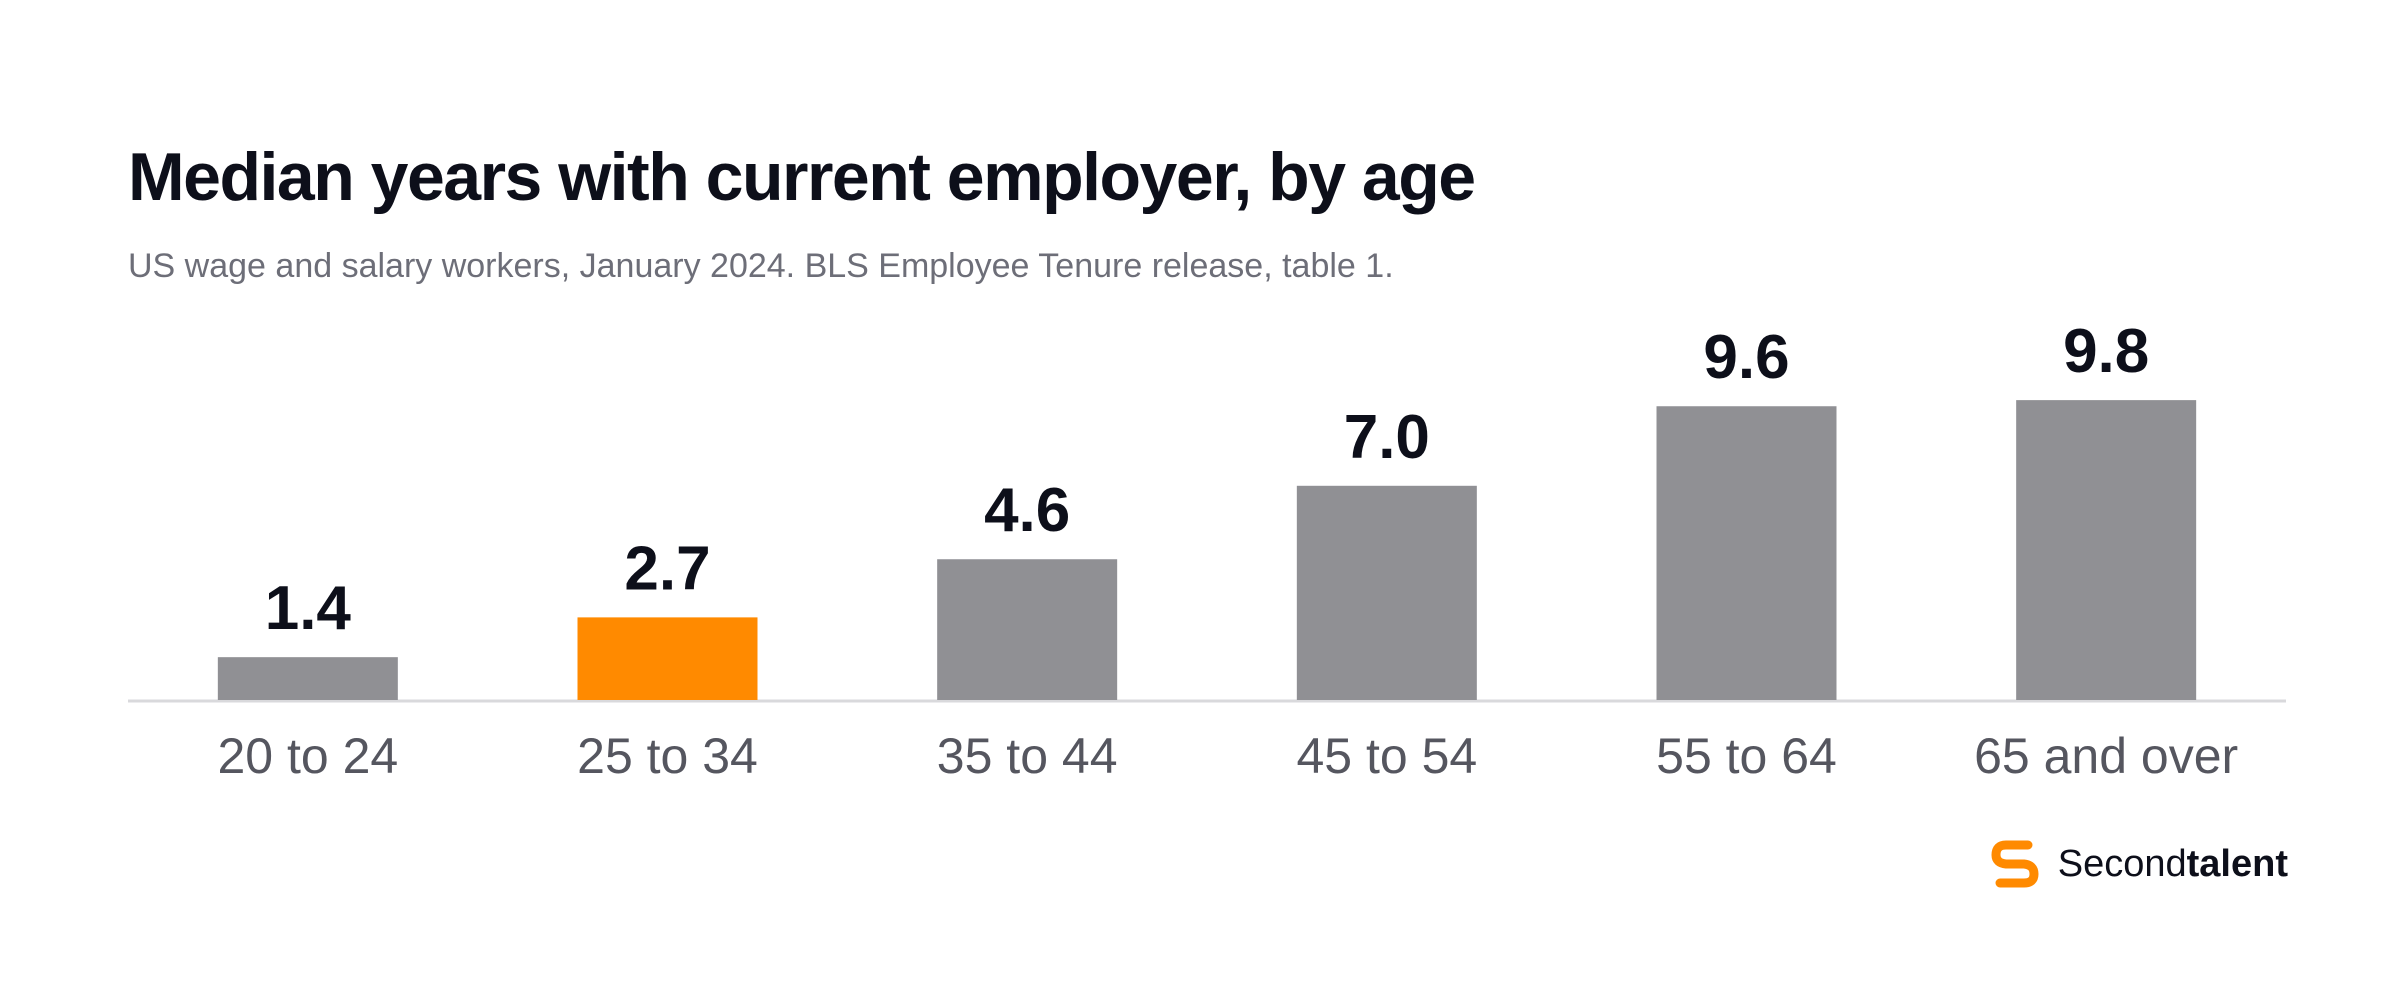 This screenshot has height=1004, width=2400. What do you see at coordinates (307, 756) in the screenshot?
I see `x-tick-label: 20 to 24` at bounding box center [307, 756].